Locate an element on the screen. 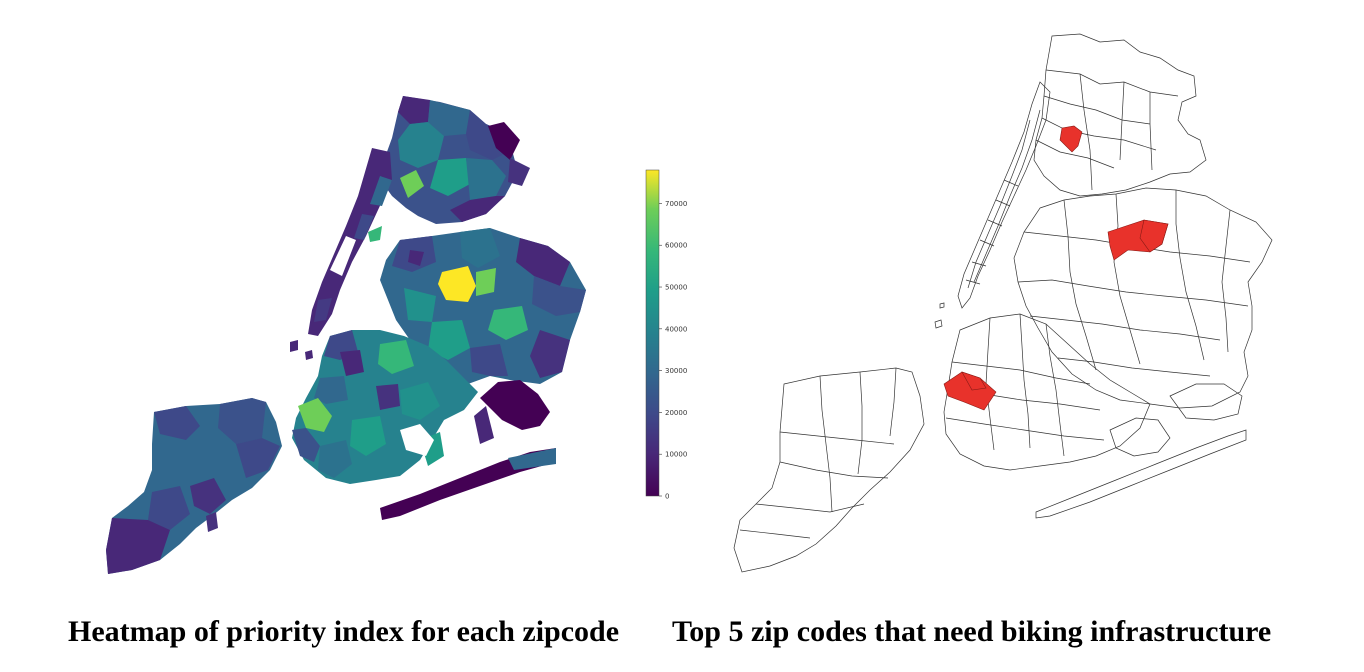 The image size is (1364, 672). colorbar-tick-label: 10000 is located at coordinates (676, 455).